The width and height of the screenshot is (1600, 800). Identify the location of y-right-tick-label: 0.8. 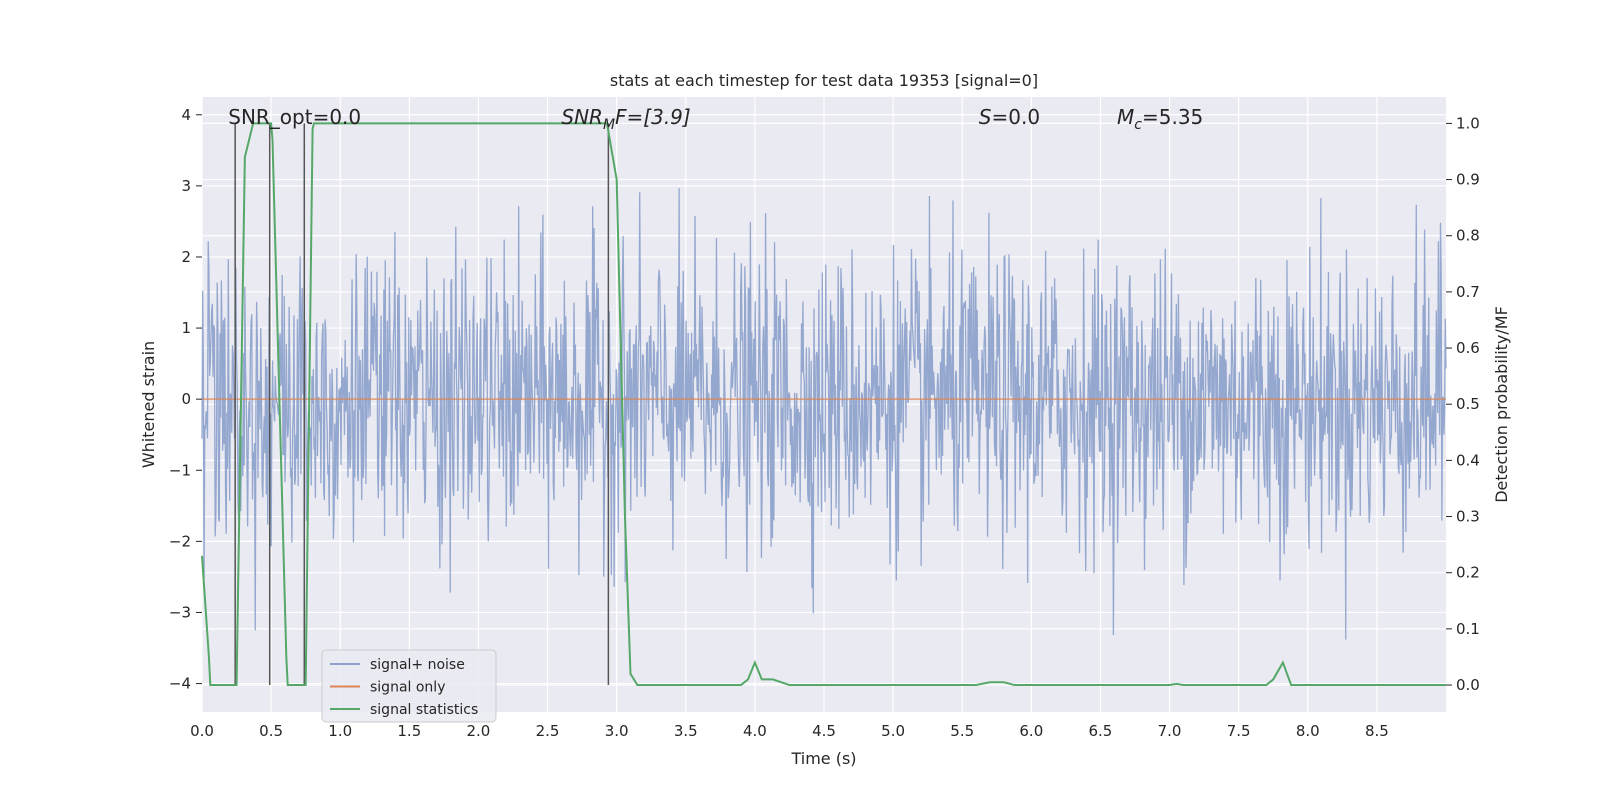
(1468, 236).